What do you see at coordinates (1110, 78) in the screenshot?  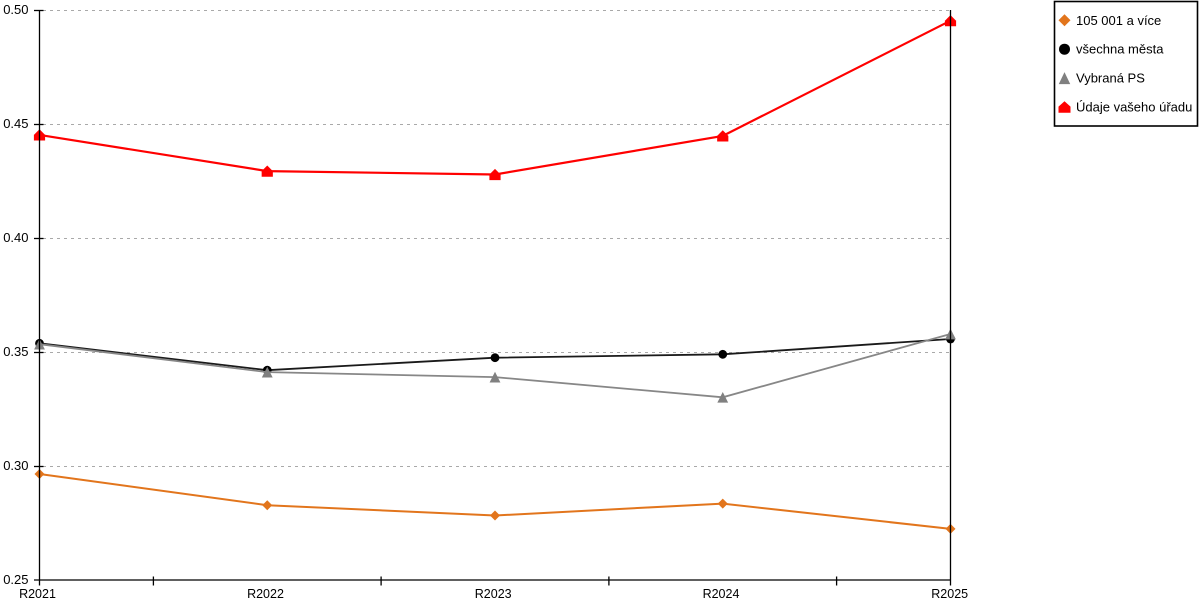 I see `svg-text: Vybraná PS` at bounding box center [1110, 78].